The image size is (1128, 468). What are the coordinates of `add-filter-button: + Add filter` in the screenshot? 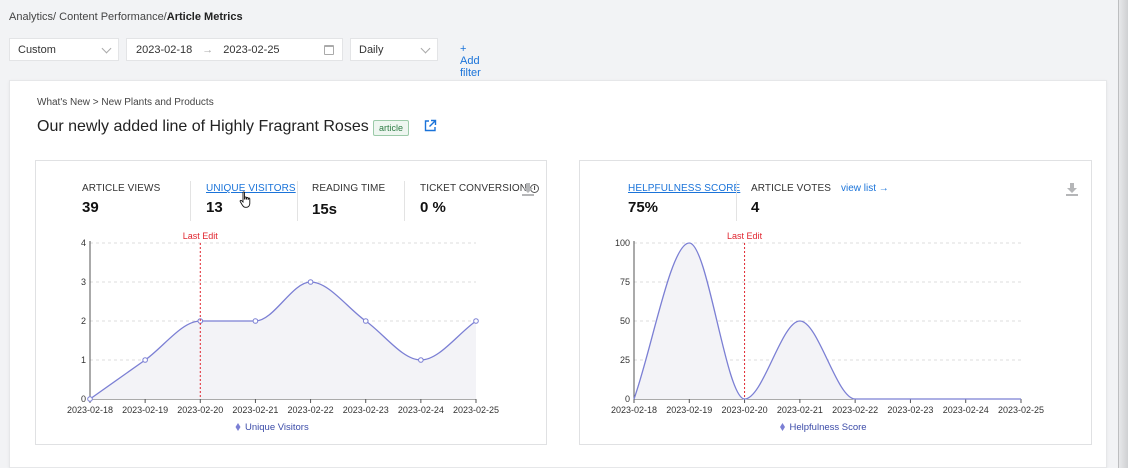 It's located at (470, 61).